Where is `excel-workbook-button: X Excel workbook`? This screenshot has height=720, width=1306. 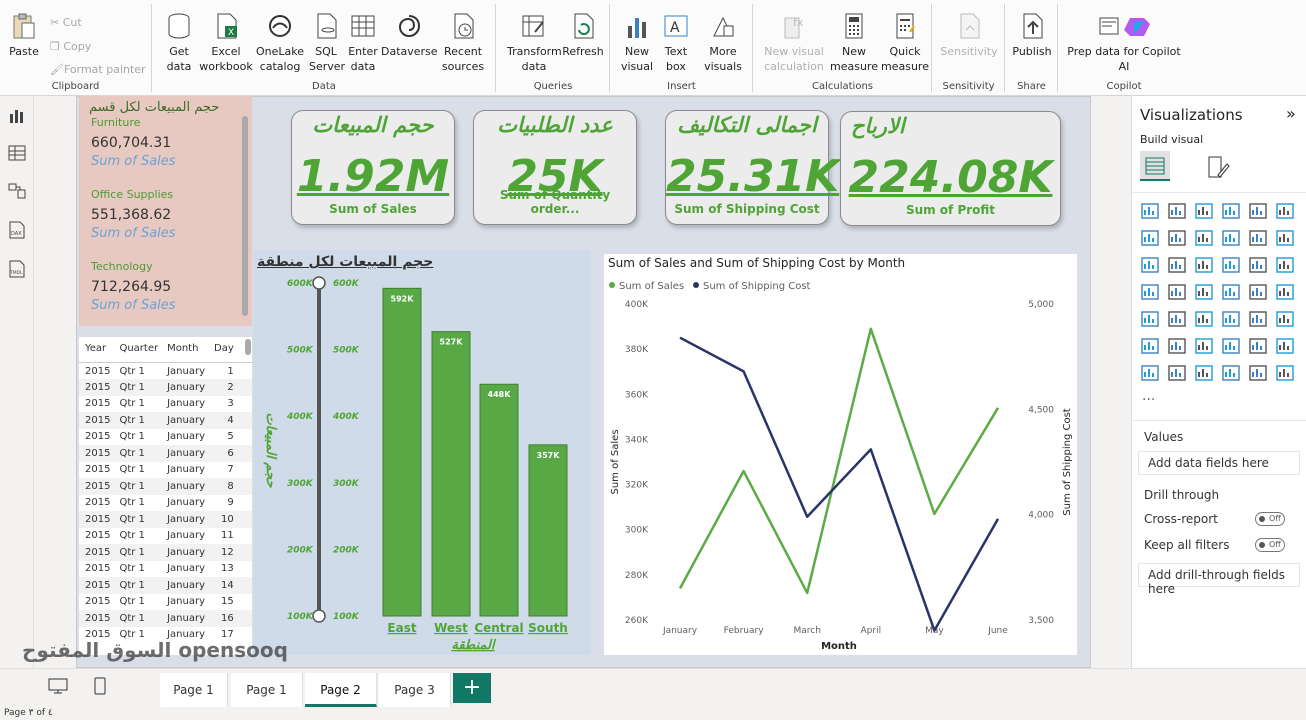 excel-workbook-button: X Excel workbook is located at coordinates (226, 43).